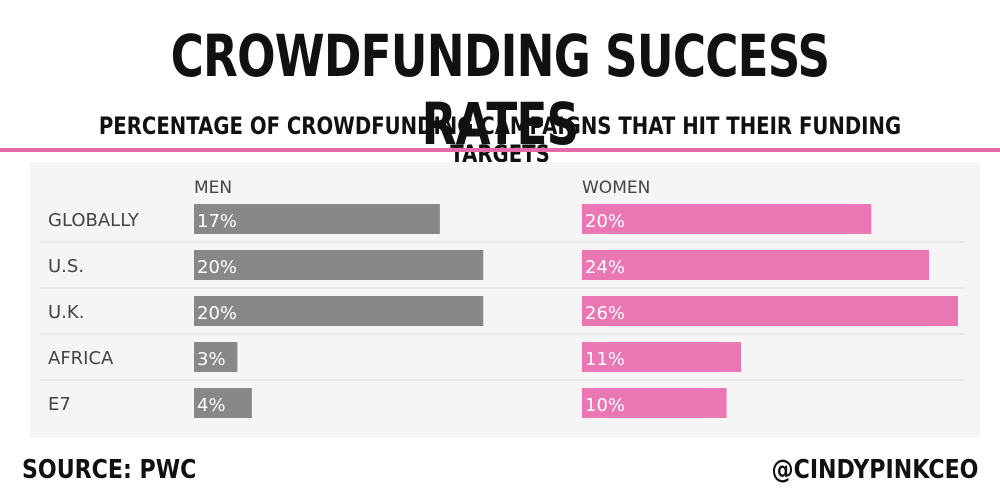 The image size is (1000, 500). I want to click on bar-value-label: 26%, so click(605, 313).